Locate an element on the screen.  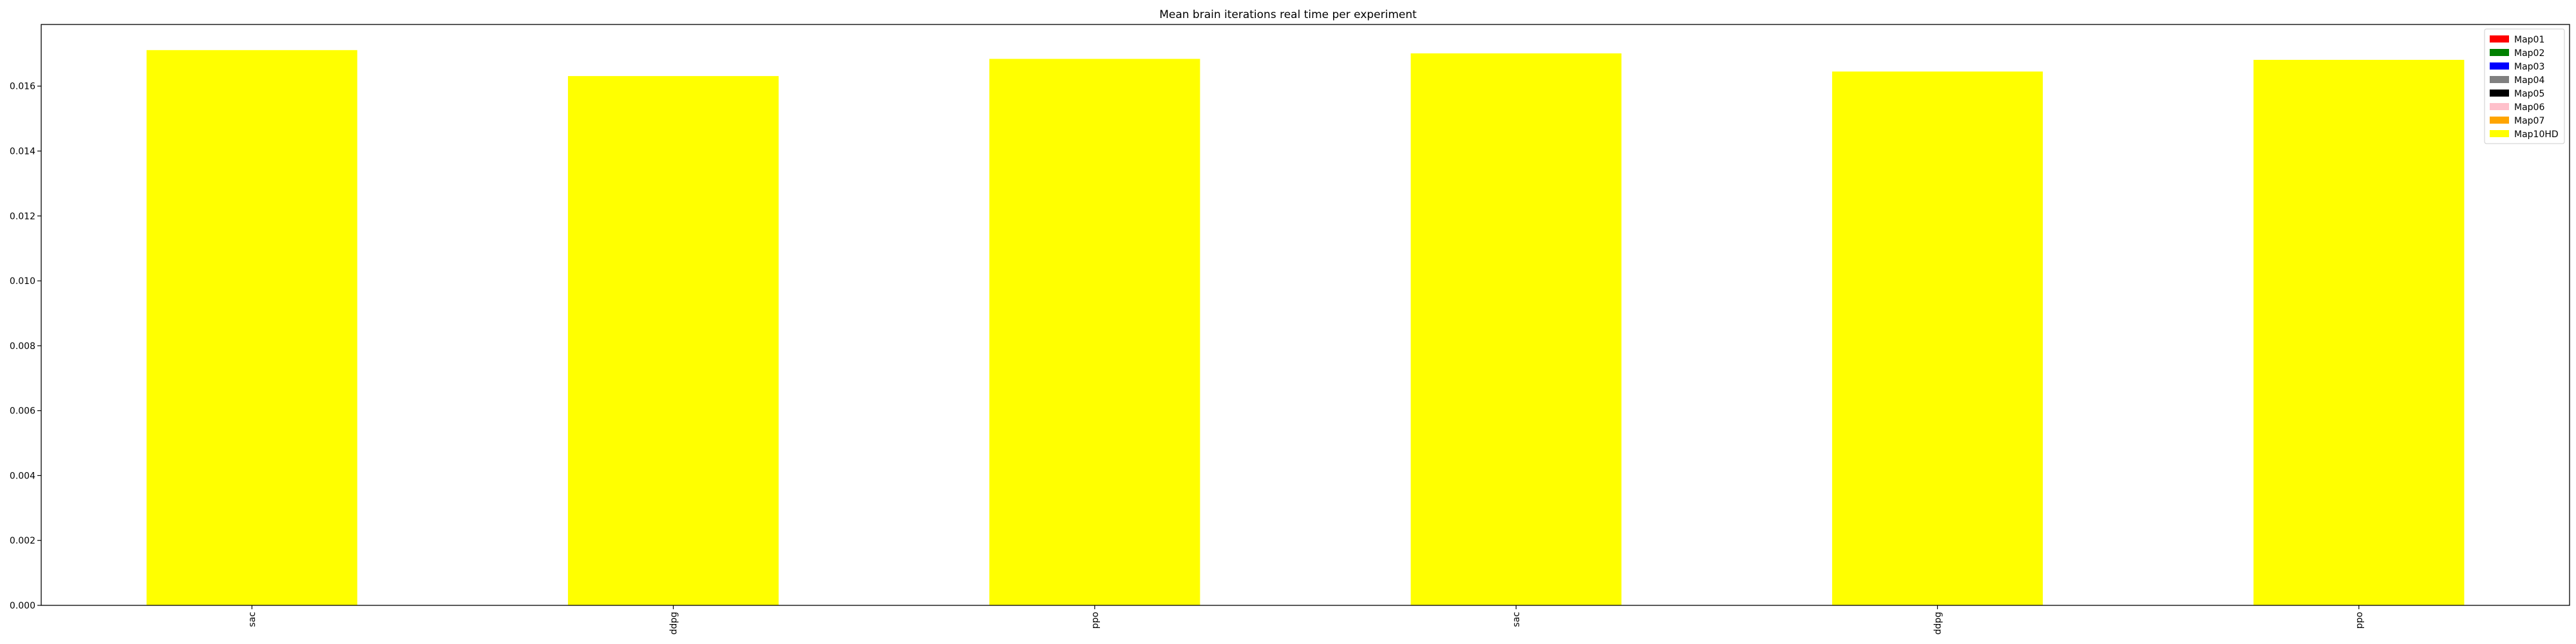
y-tick-label: 0.014 is located at coordinates (22, 152).